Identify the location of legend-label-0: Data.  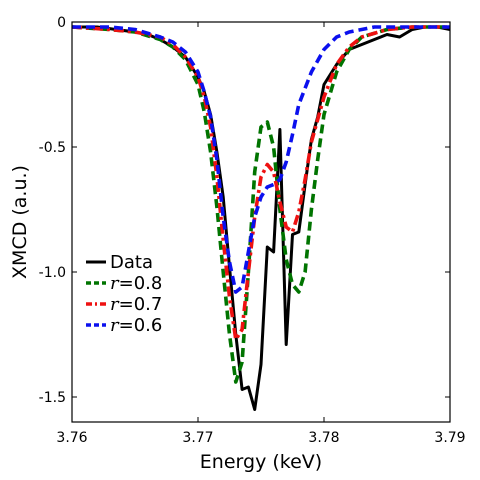
(131, 262).